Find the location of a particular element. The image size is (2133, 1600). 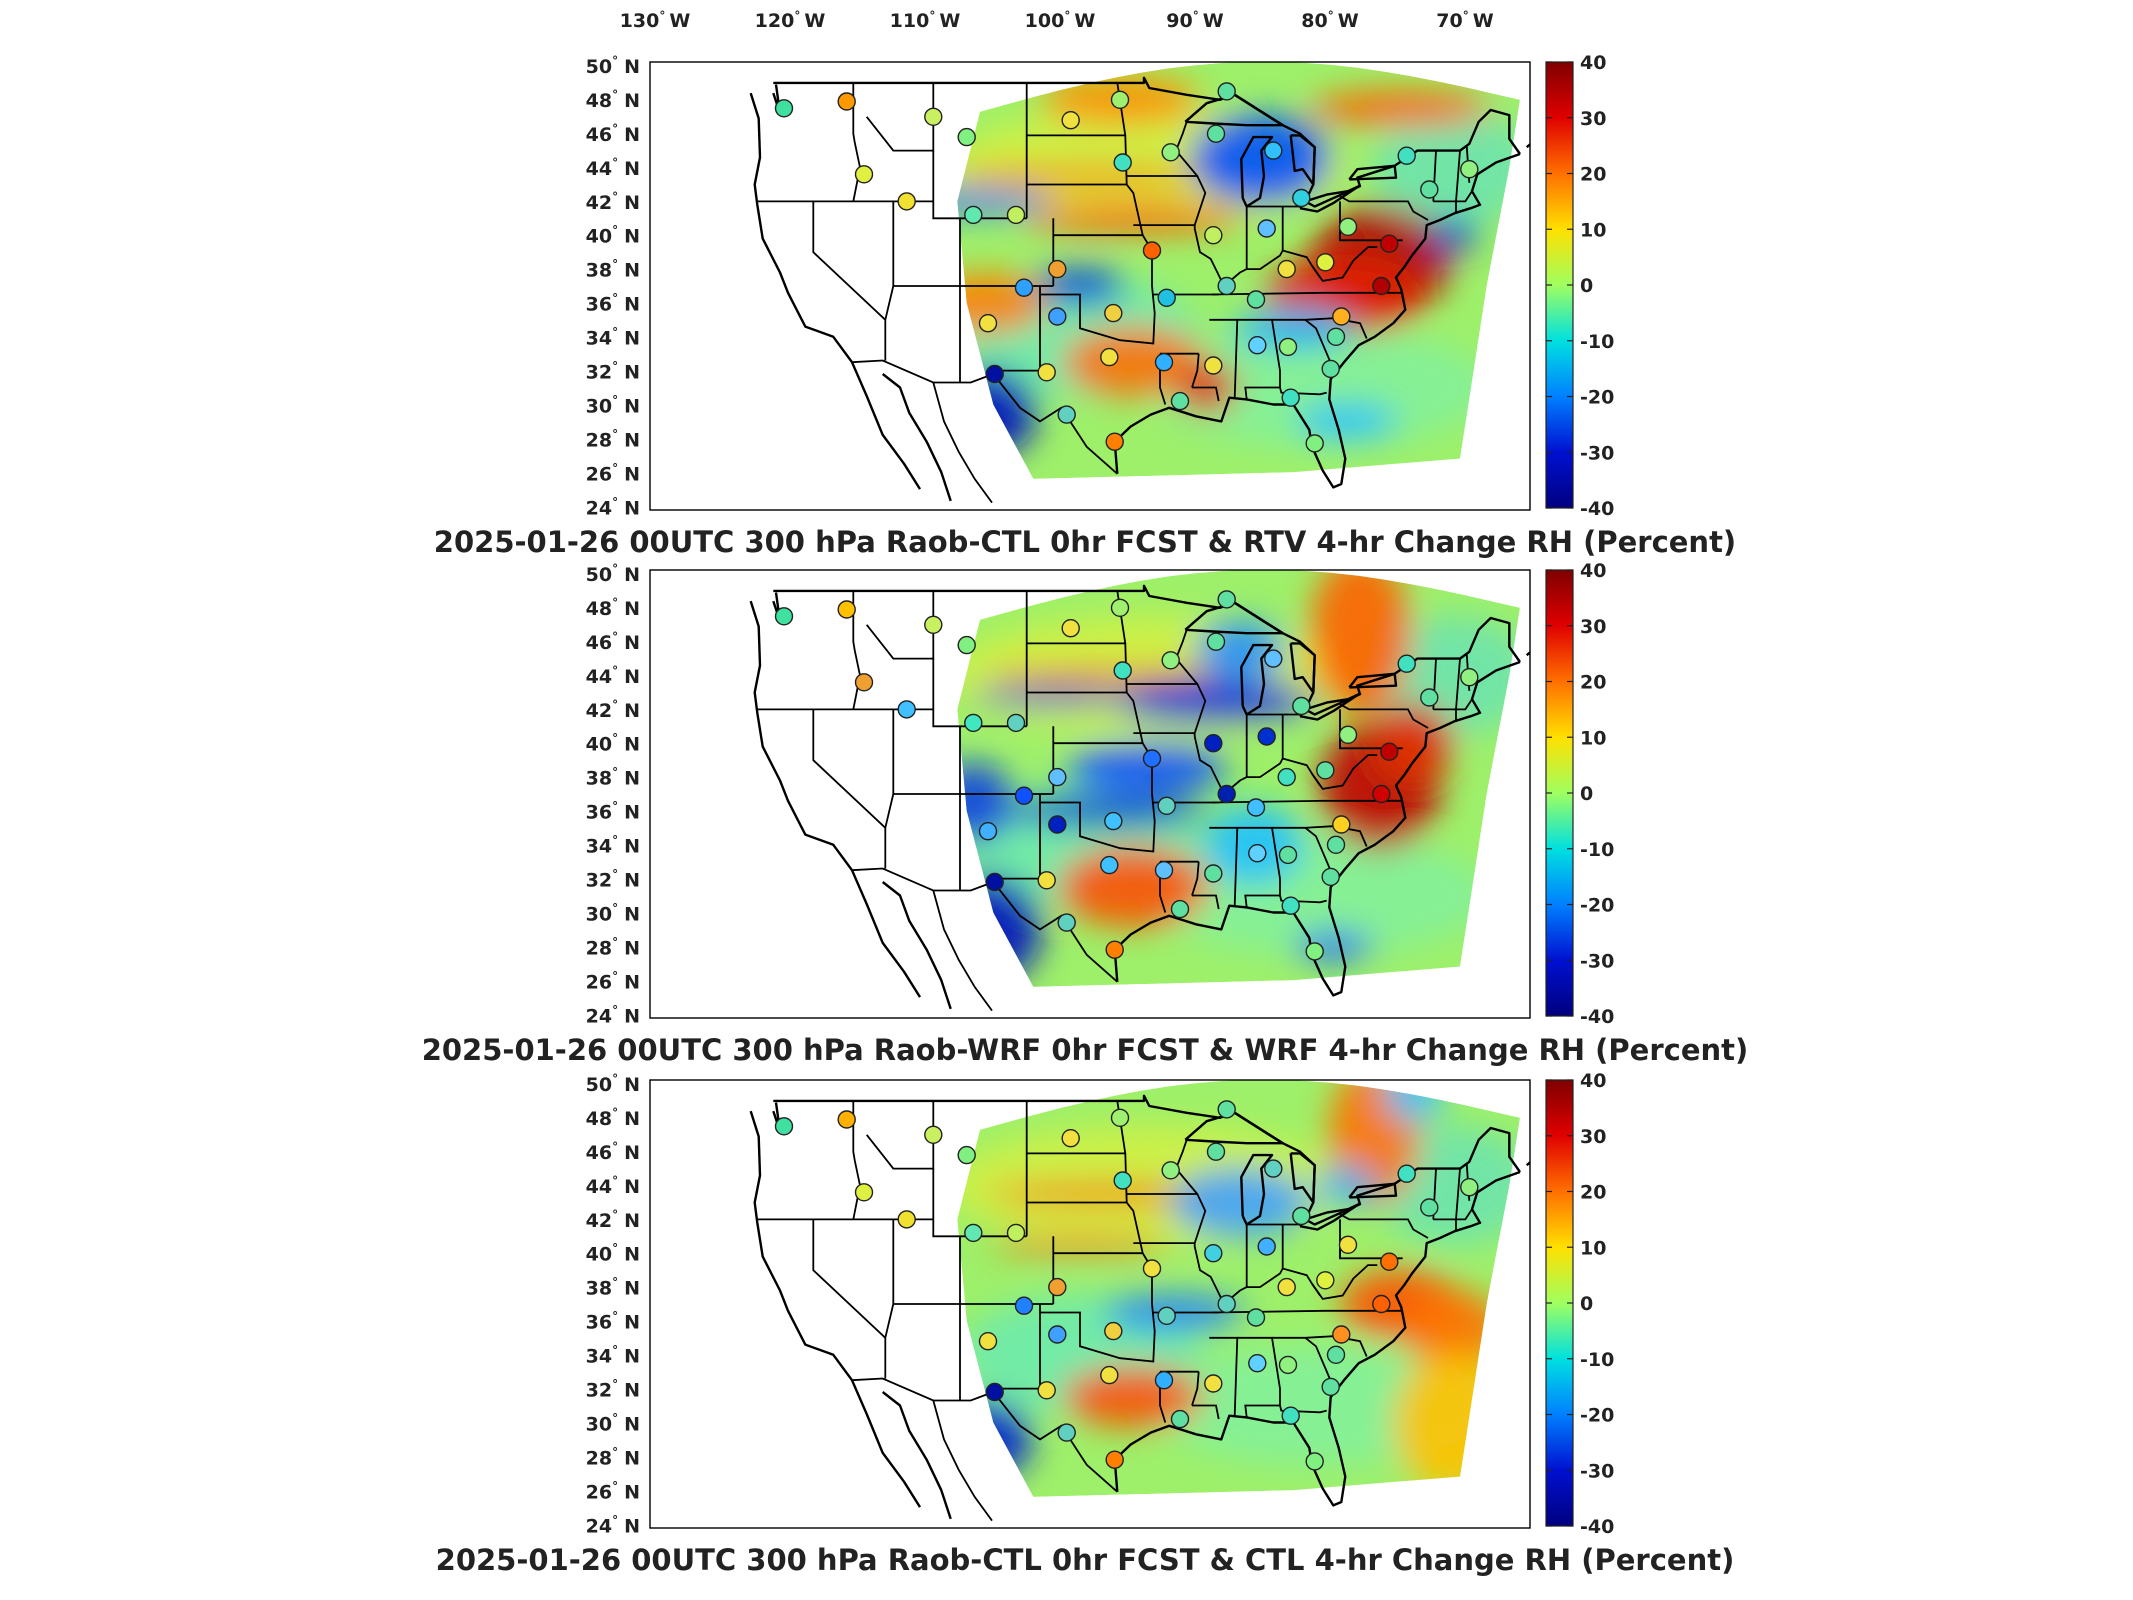

latitude-label: 42° N is located at coordinates (613, 202).